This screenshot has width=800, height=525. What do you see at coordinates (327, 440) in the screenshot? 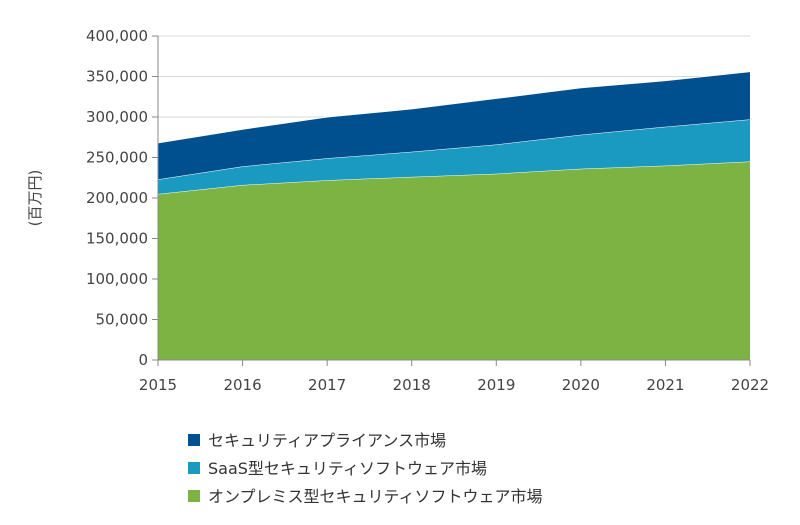
I see `legend-label: セキュリティアプライアンス市場` at bounding box center [327, 440].